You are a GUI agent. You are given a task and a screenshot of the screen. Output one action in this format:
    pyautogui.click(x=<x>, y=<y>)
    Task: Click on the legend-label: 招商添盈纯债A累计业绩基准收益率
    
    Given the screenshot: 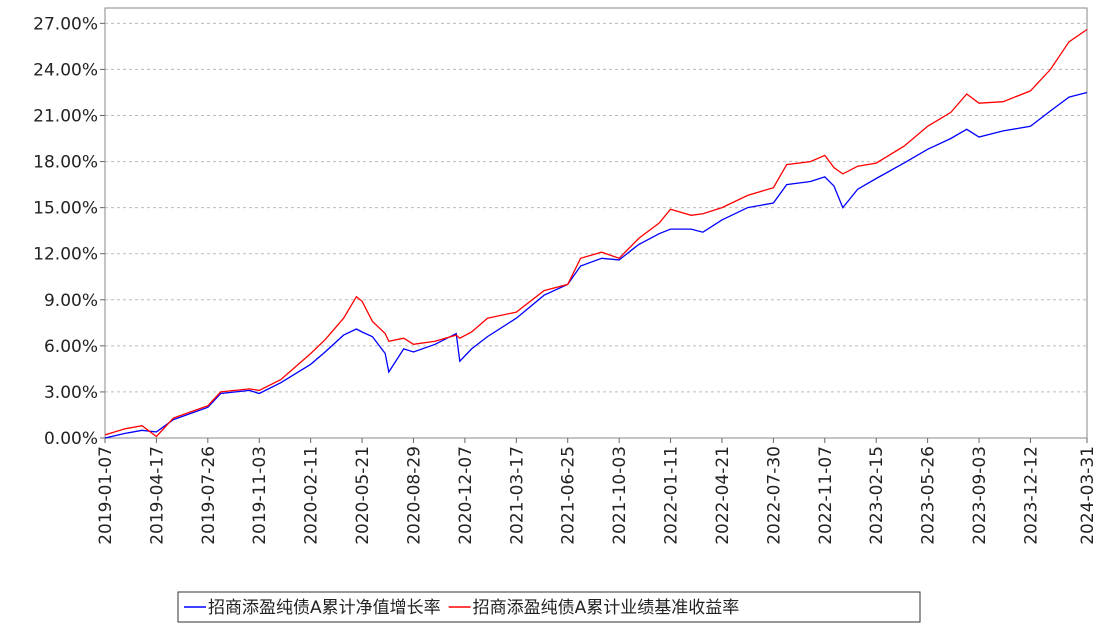 What is the action you would take?
    pyautogui.click(x=606, y=608)
    